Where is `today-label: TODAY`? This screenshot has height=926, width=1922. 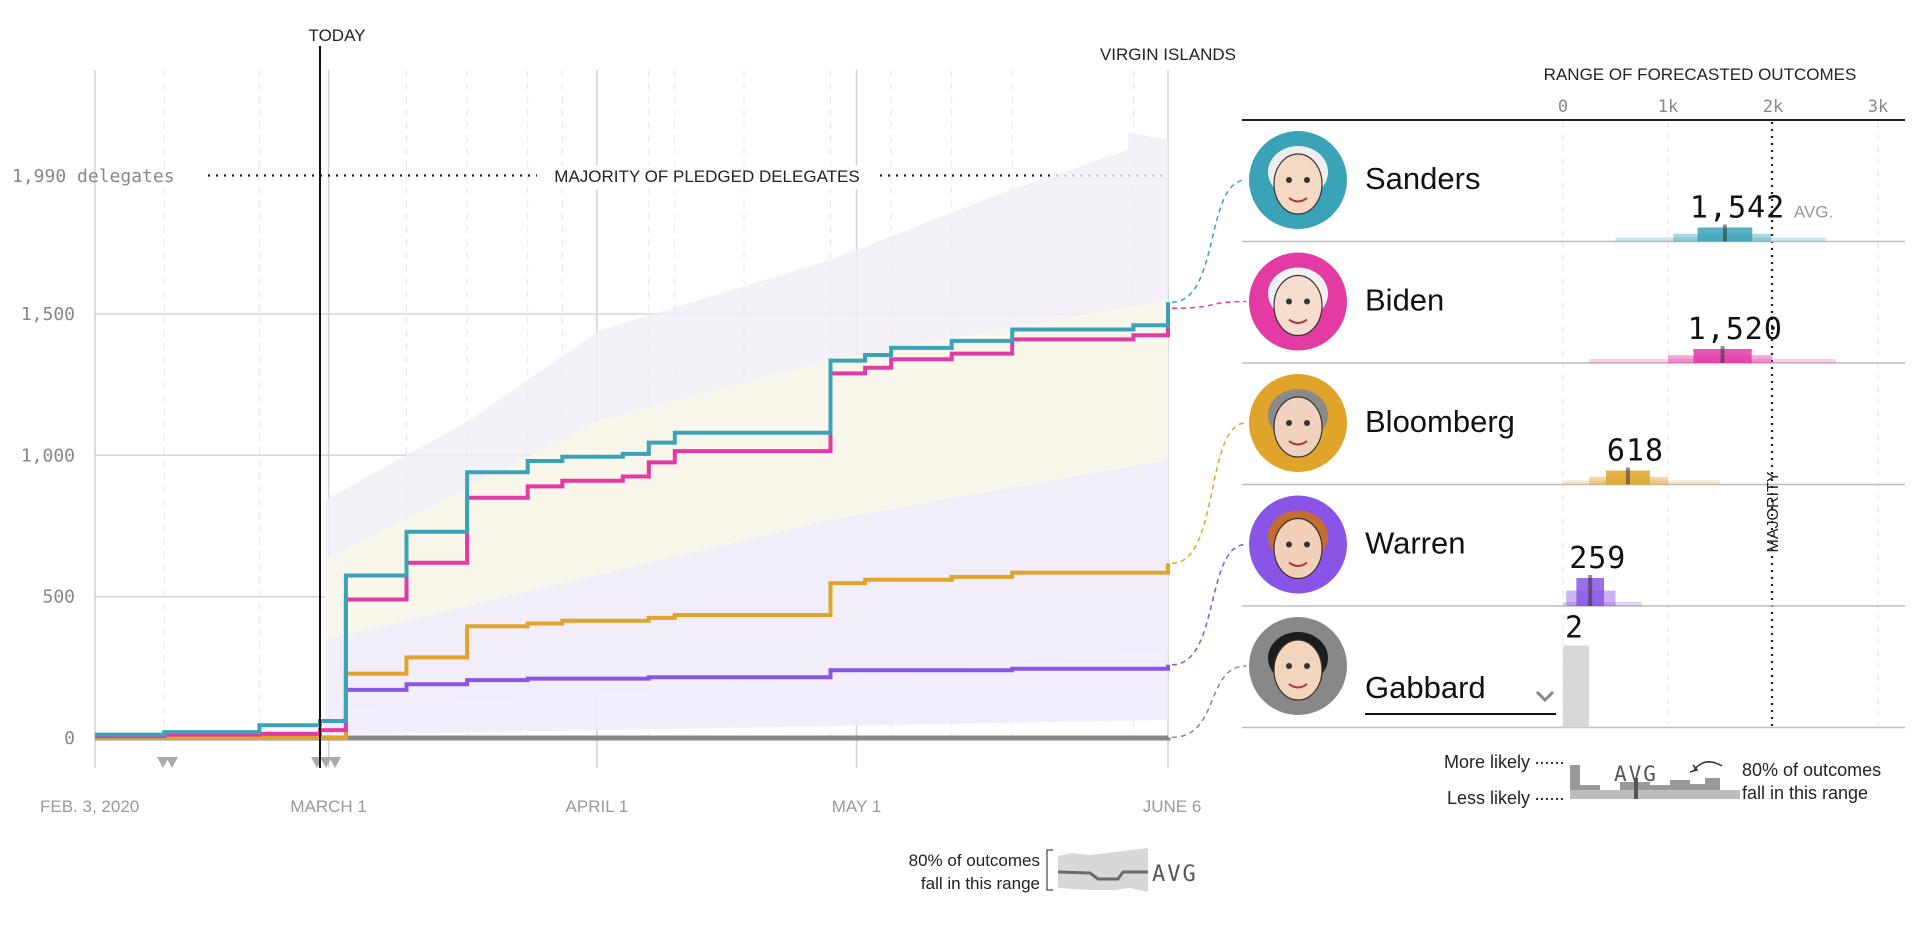
today-label: TODAY is located at coordinates (337, 35).